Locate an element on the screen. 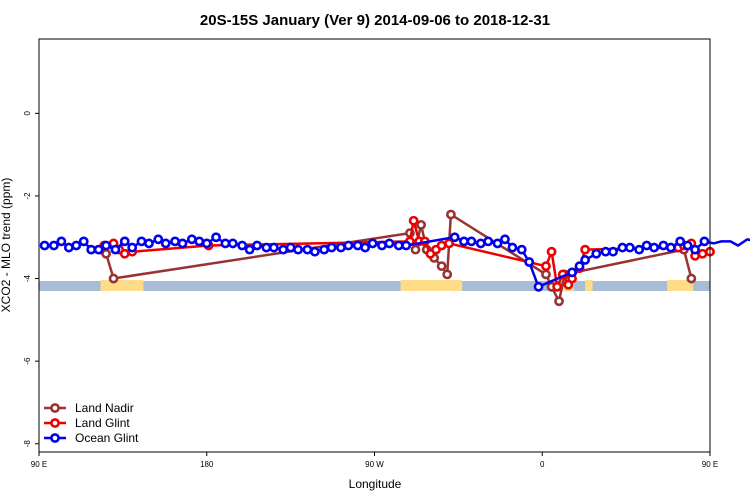  y-tick-label: -6 is located at coordinates (27, 361).